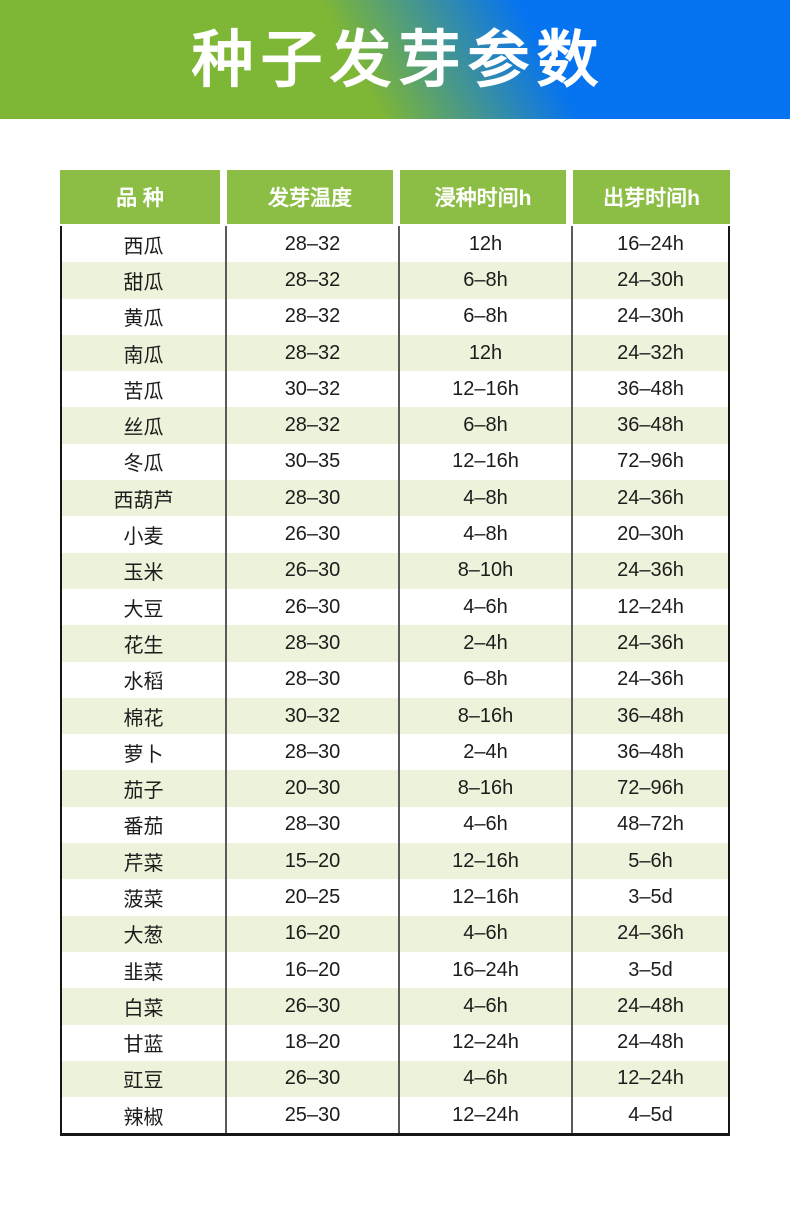 This screenshot has height=1221, width=790. I want to click on table-row: 菠菜 20–25 12–16h 3–5d, so click(395, 897).